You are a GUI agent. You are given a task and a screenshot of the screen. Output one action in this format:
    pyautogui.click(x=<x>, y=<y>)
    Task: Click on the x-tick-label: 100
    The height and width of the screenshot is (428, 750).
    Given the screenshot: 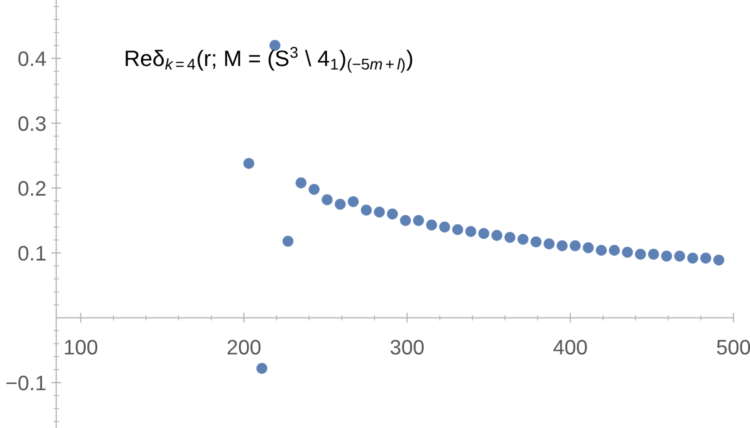 What is the action you would take?
    pyautogui.click(x=81, y=347)
    